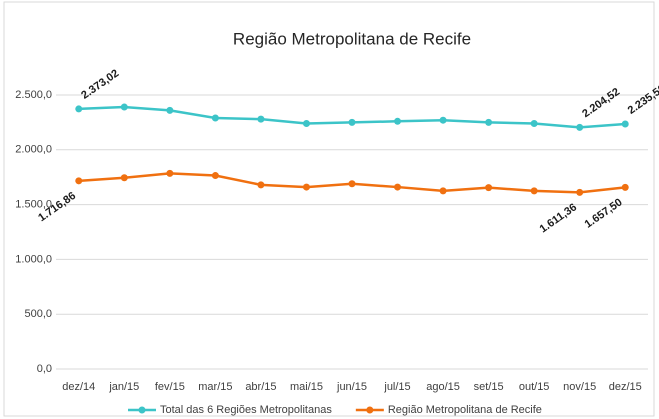 This screenshot has width=659, height=419. What do you see at coordinates (170, 387) in the screenshot?
I see `x-tick-label: fev/15` at bounding box center [170, 387].